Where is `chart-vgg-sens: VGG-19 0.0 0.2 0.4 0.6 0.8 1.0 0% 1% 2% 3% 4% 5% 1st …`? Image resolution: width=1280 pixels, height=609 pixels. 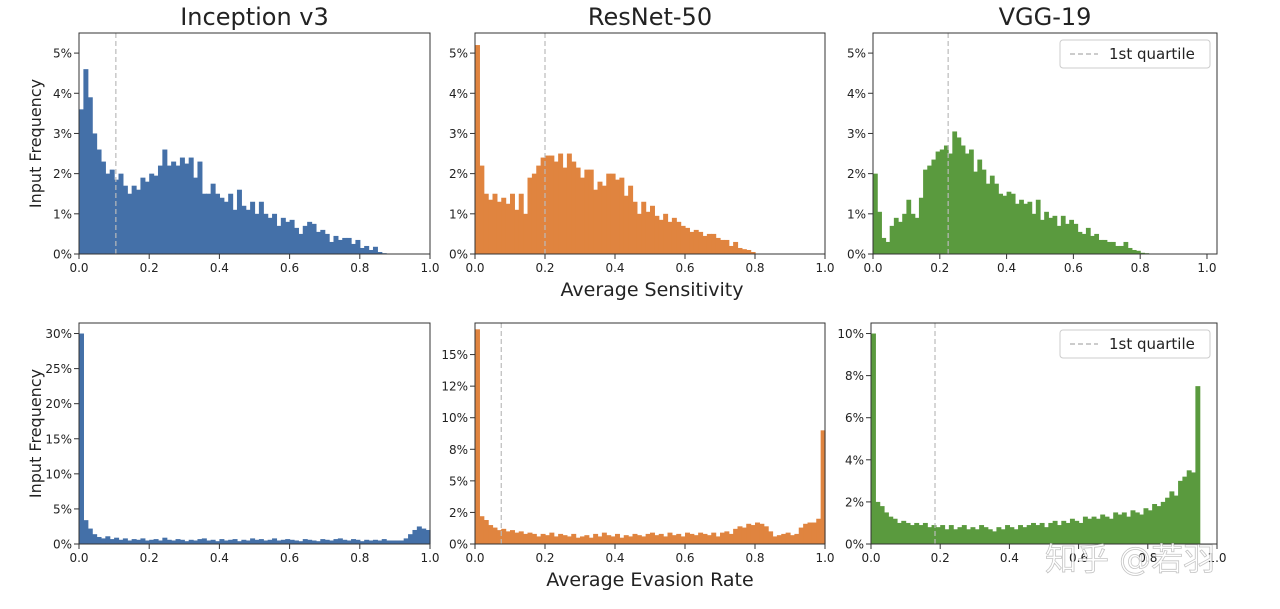 chart-vgg-sens: VGG-19 0.0 0.2 0.4 0.6 0.8 1.0 0% 1% 2% 3% 4% 5% 1st … is located at coordinates (1032, 139).